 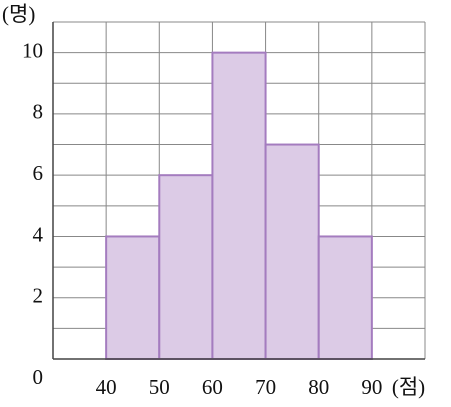 I want to click on x-tick-label: 70, so click(x=265, y=387).